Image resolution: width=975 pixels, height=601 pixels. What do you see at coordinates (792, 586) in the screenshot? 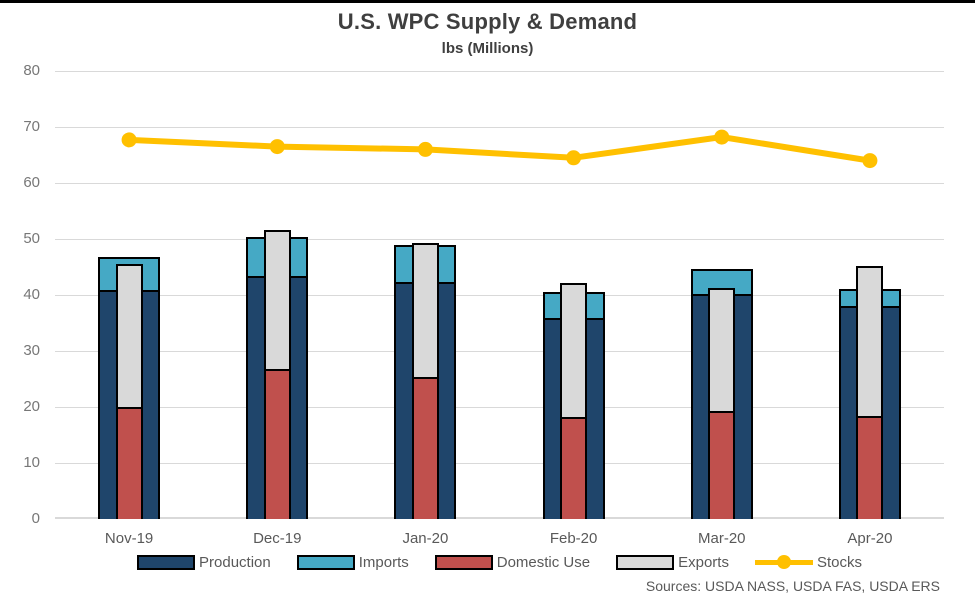
I see `sources-note: Sources: USDA NASS, USDA FAS, USDA ERS` at bounding box center [792, 586].